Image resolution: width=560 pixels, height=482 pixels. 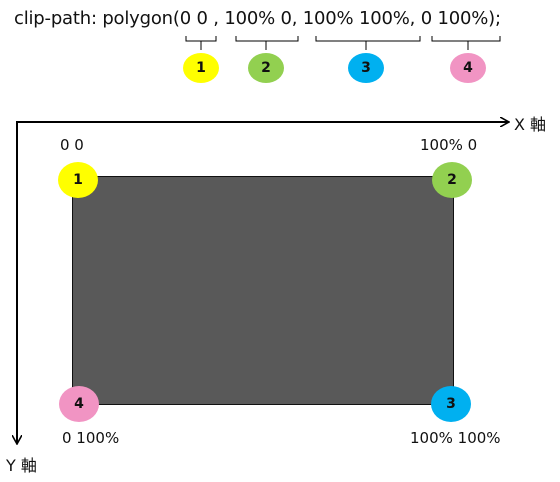 What do you see at coordinates (494, 18) in the screenshot?
I see `code-suffix: );` at bounding box center [494, 18].